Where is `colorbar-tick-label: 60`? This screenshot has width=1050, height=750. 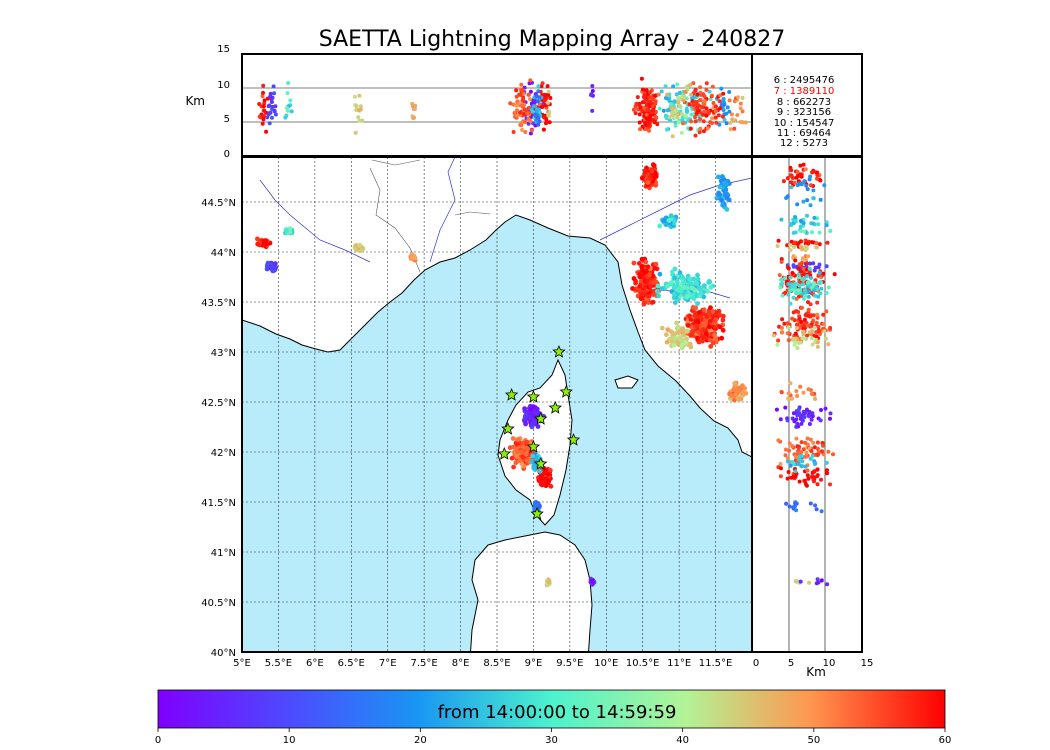
colorbar-tick-label: 60 is located at coordinates (945, 740).